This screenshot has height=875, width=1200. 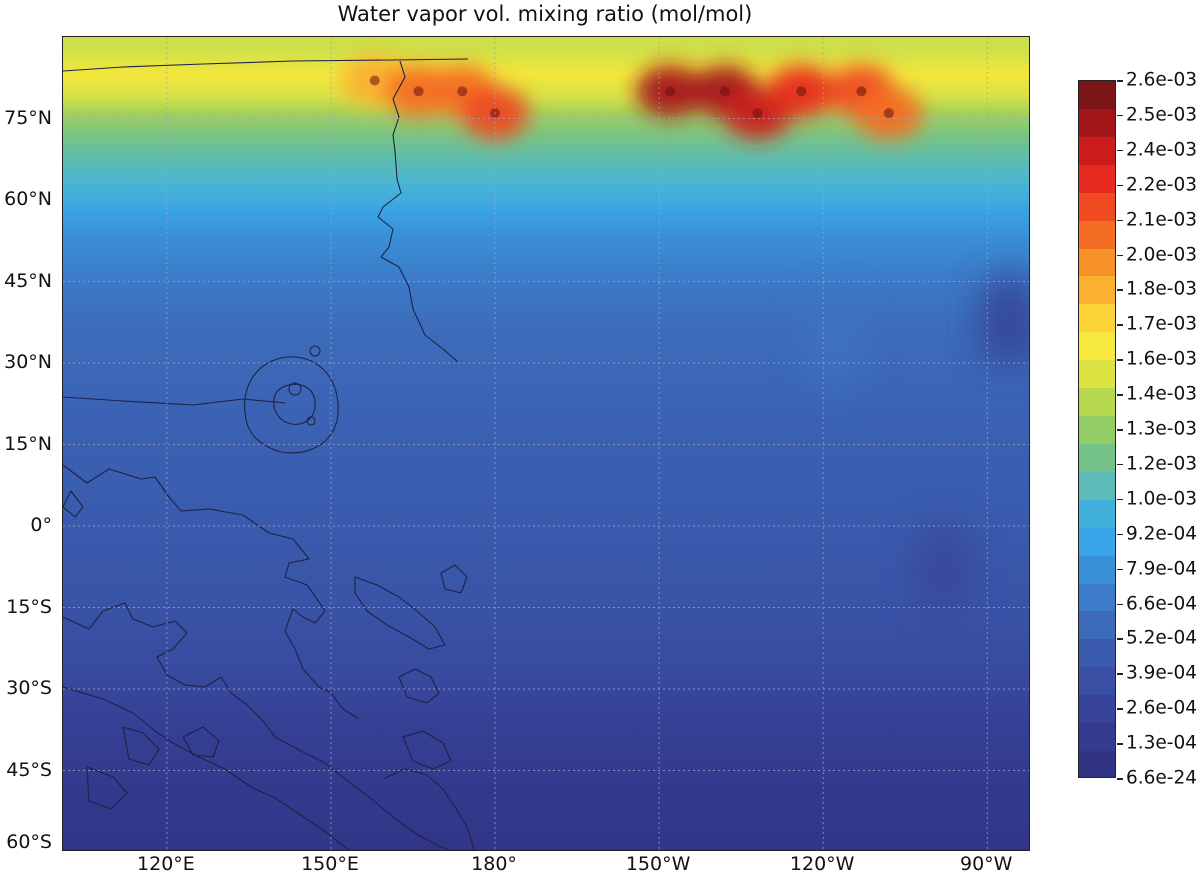 I want to click on colorbar-tick-label: 1.4e-03, so click(x=1162, y=394).